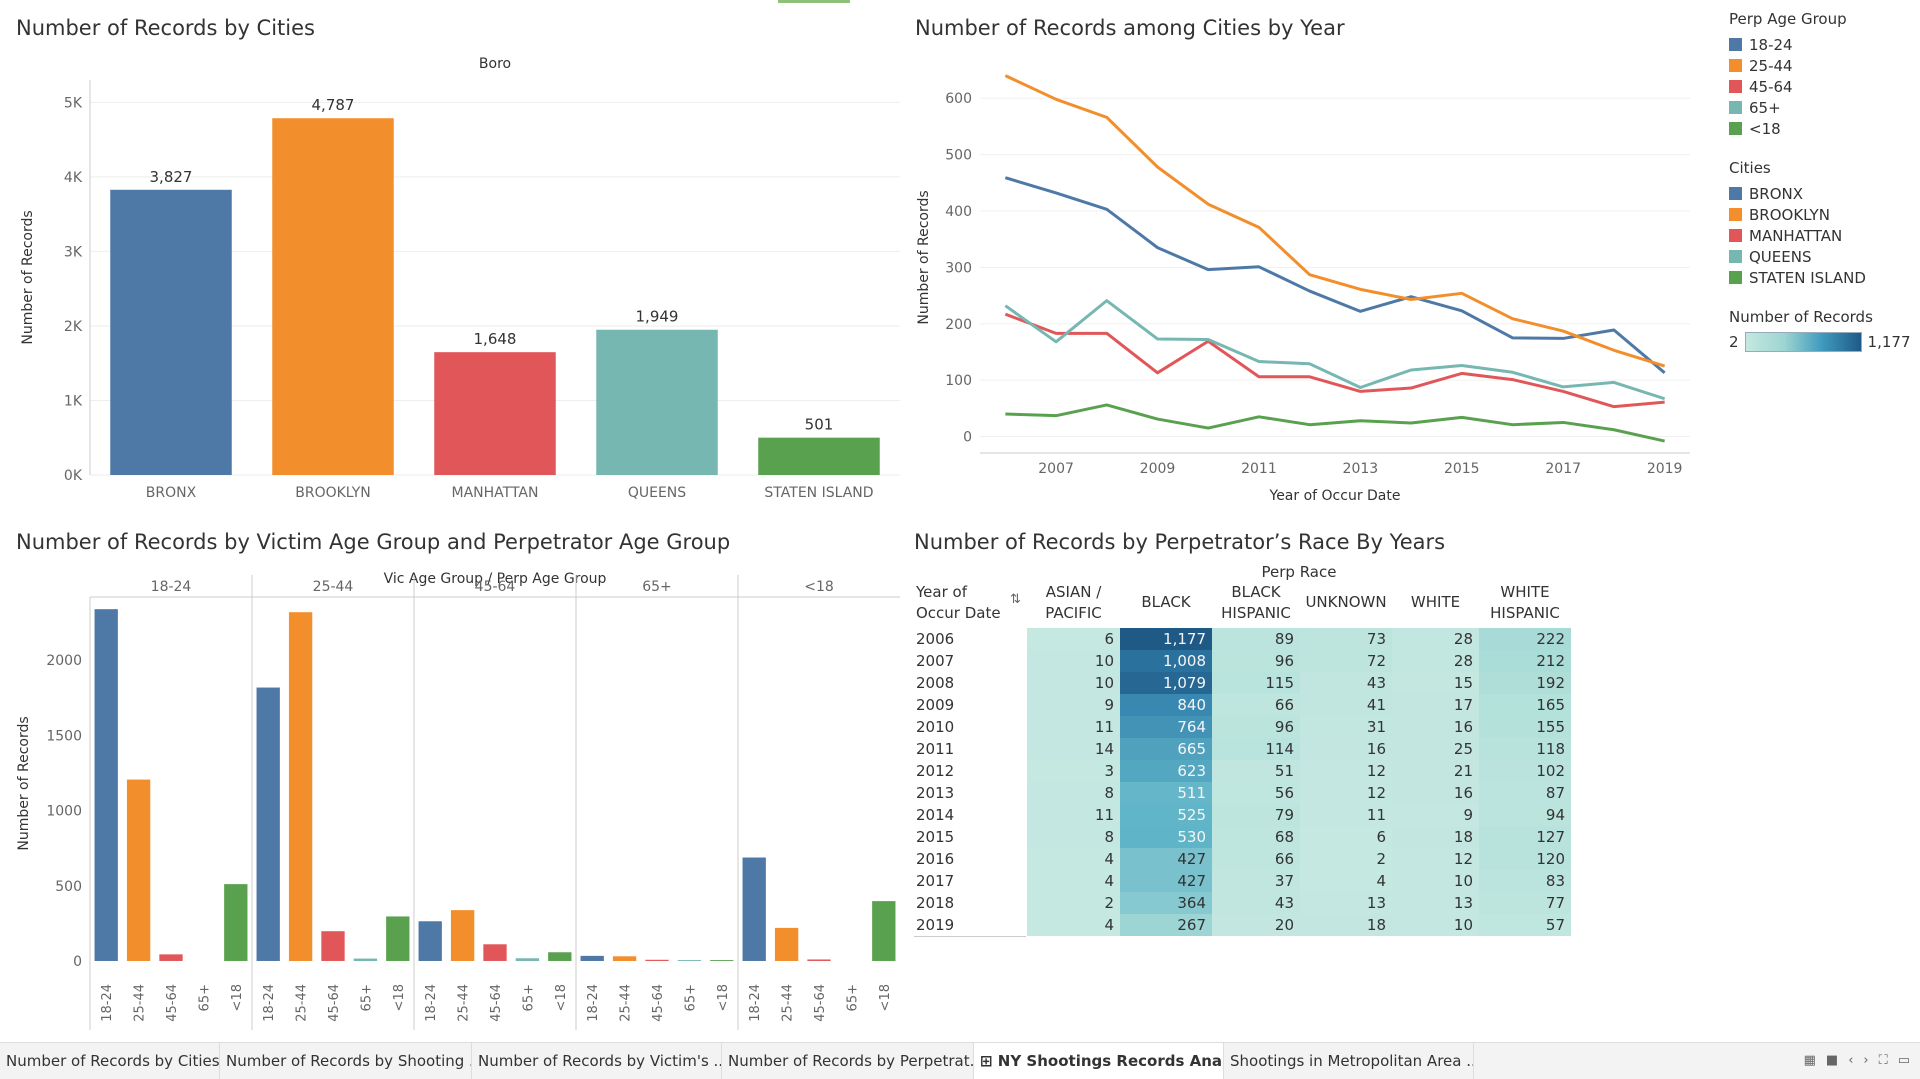 This screenshot has height=1079, width=1920. Describe the element at coordinates (1851, 1060) in the screenshot. I see `prev-icon: ‹` at that location.